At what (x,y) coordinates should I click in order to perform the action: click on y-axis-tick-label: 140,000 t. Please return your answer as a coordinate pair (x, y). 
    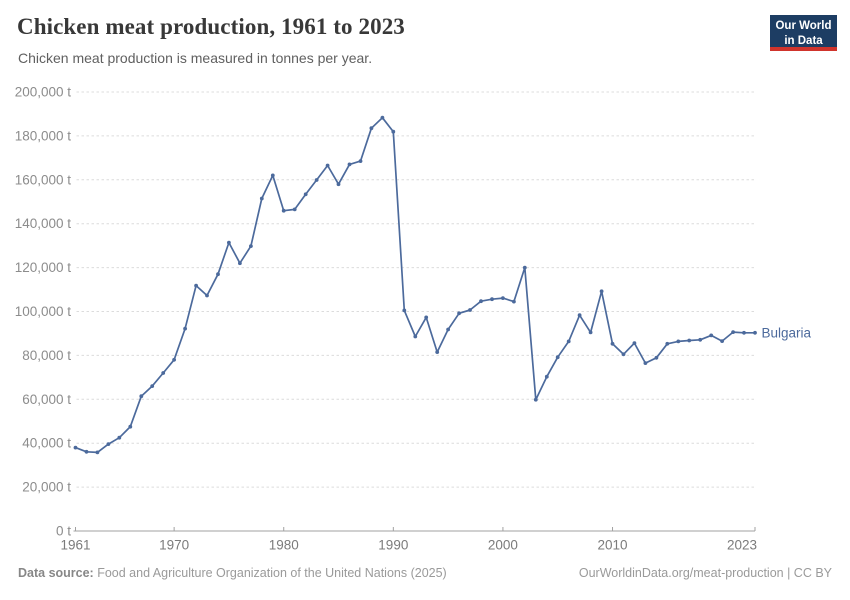
    Looking at the image, I should click on (43, 223).